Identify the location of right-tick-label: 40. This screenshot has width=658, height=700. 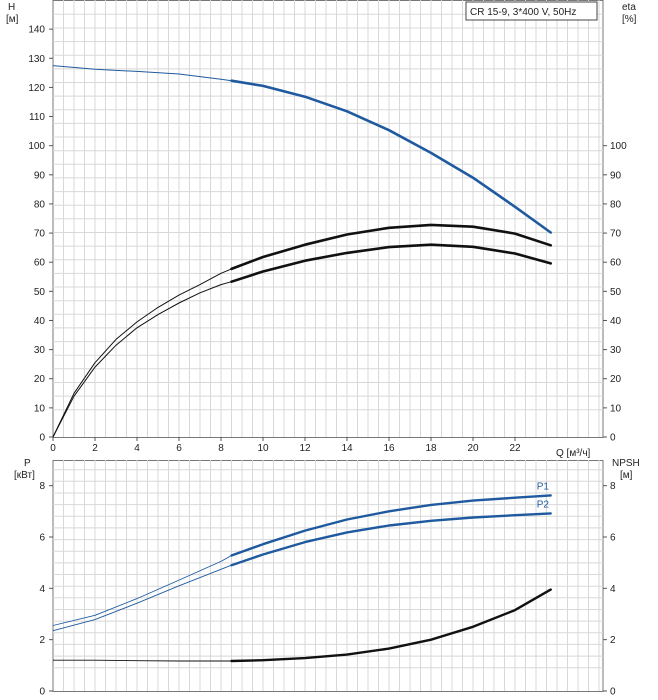
(616, 321).